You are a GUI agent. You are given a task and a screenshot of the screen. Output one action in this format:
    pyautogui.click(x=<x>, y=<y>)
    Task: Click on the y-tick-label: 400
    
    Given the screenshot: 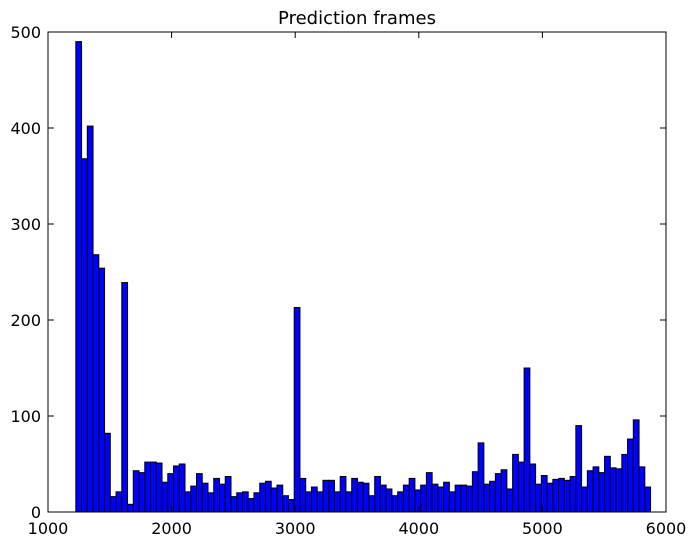 What is the action you would take?
    pyautogui.click(x=25, y=128)
    